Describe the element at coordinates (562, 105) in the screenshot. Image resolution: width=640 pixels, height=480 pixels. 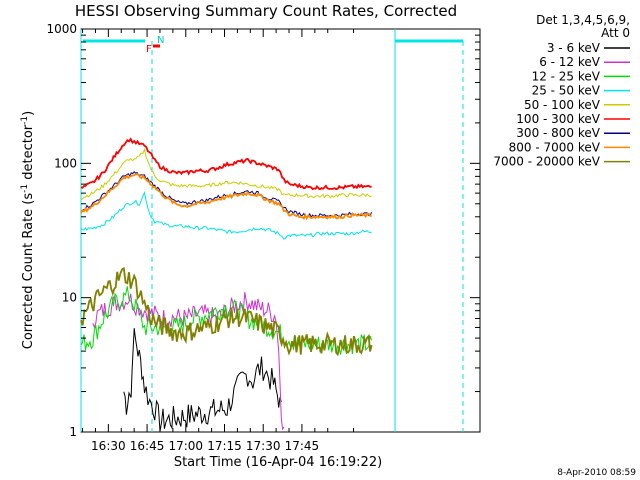
I see `legend-label-4: 50 - 100 keV` at that location.